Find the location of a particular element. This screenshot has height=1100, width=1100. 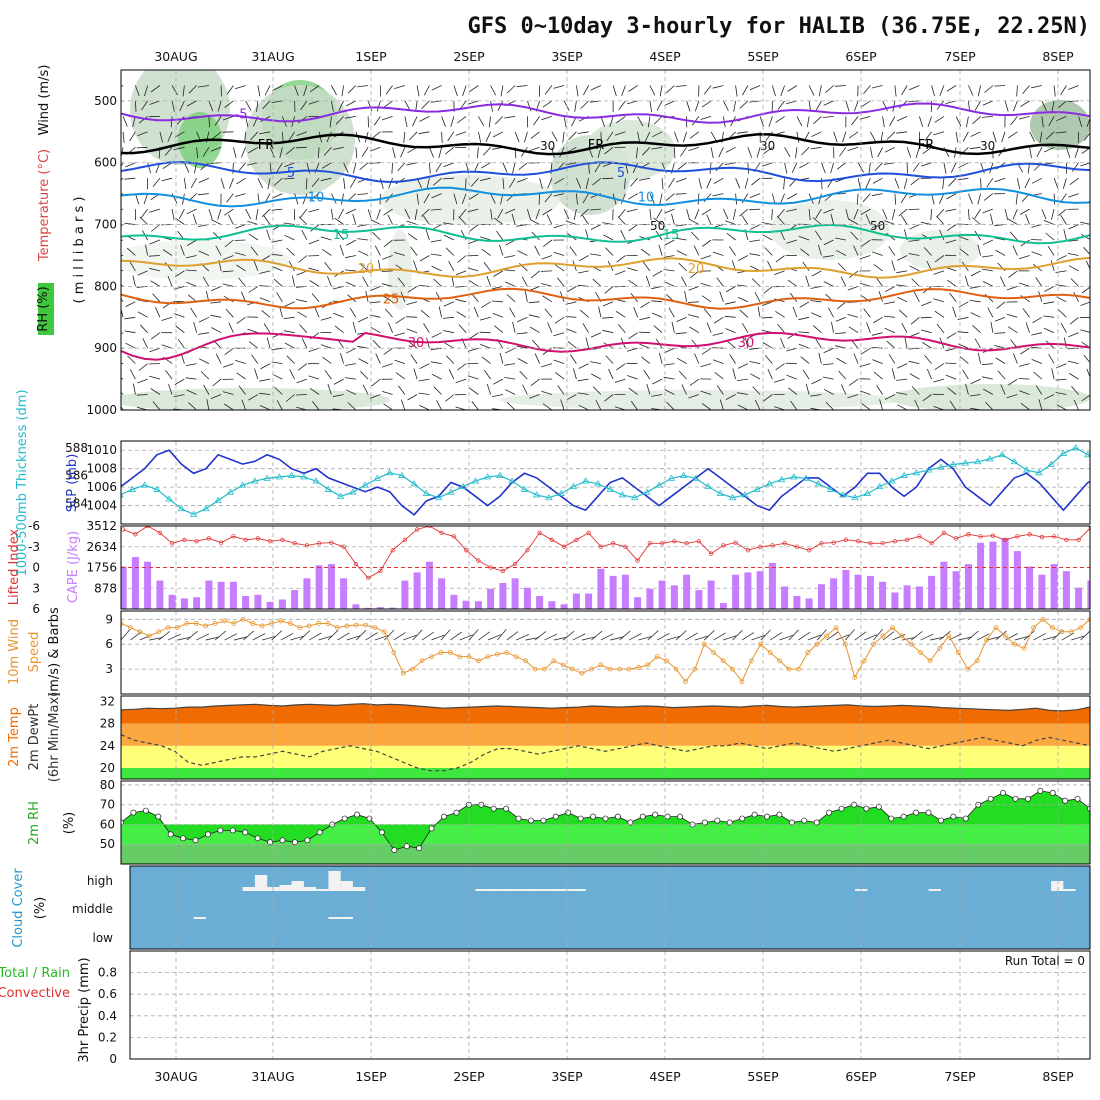

y-tick-label: 6 is located at coordinates (109, 644).